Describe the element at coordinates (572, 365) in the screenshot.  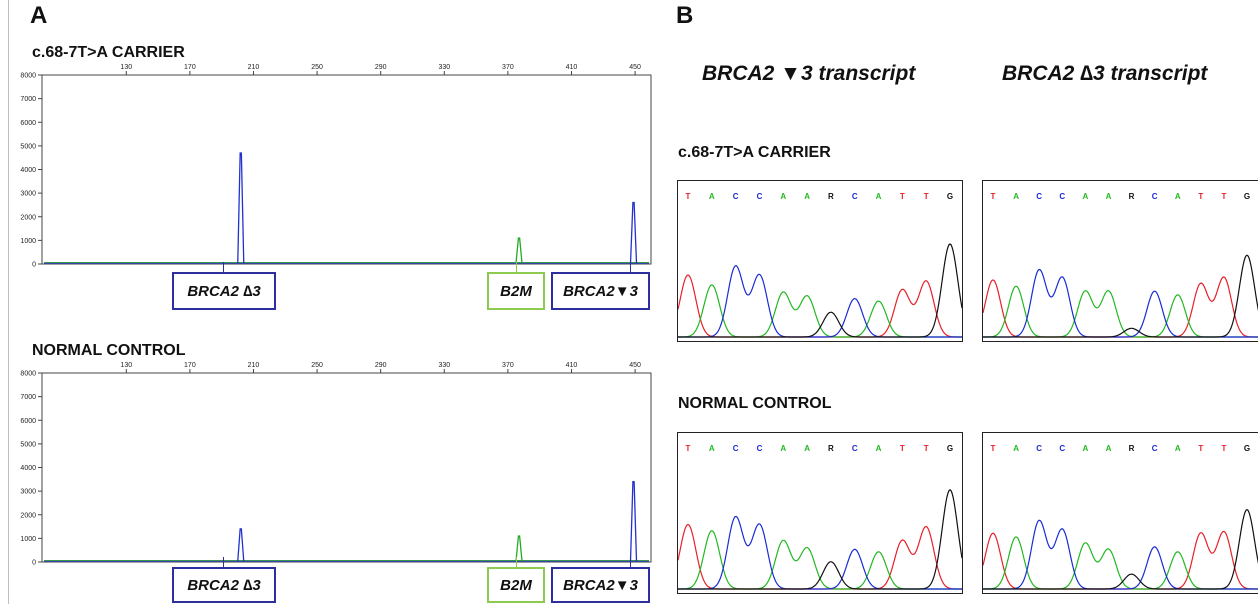
I see `x-tick-label: 410` at that location.